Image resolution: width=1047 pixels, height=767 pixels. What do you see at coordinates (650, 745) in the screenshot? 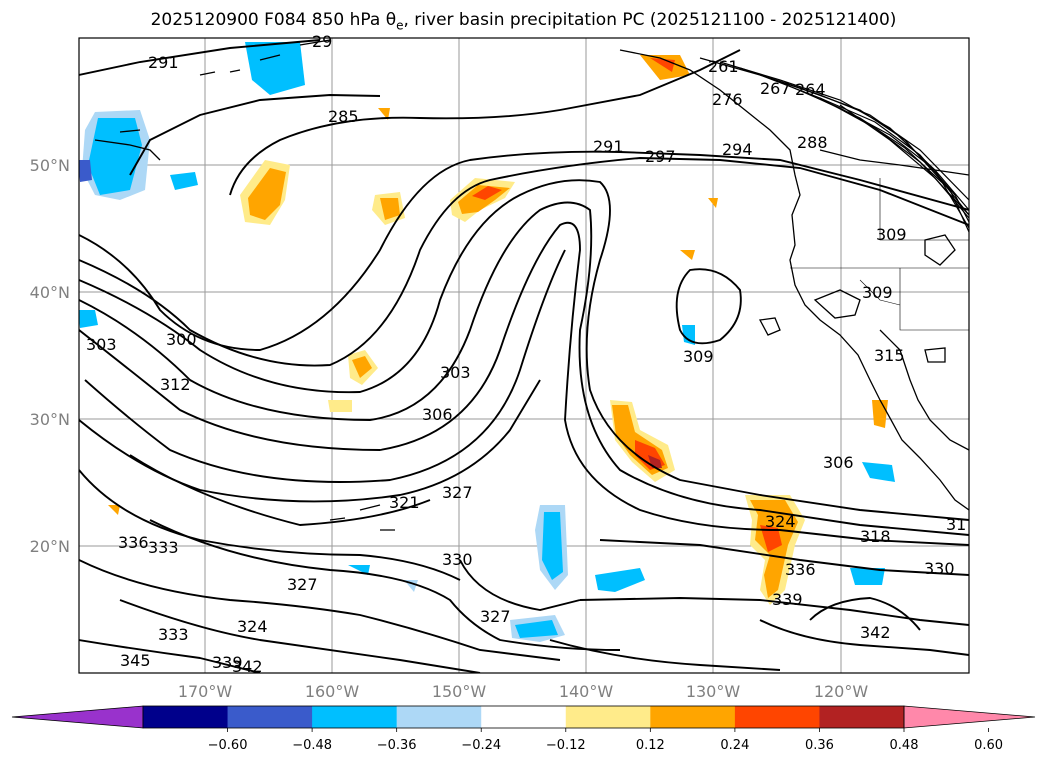
I see `colorbar-tick-label: 0.12` at bounding box center [650, 745].